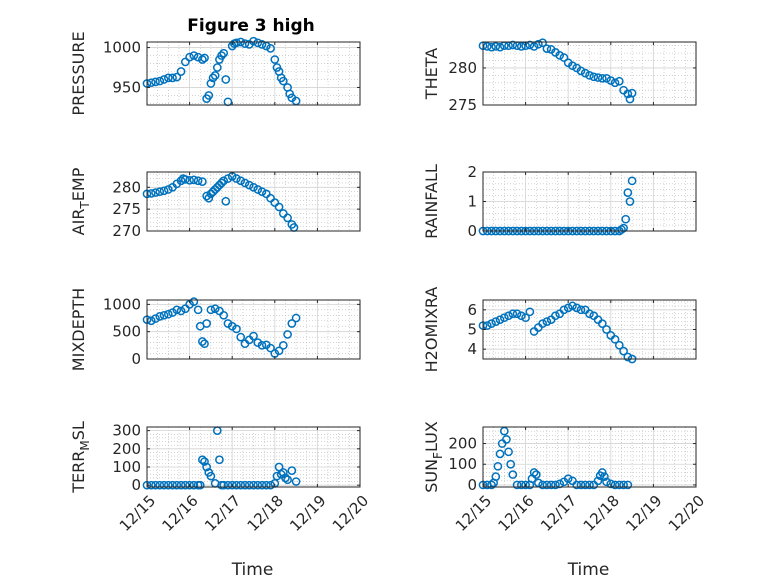  What do you see at coordinates (559, 201) in the screenshot?
I see `subplot-rainfall: 0 1 2 RAINFALL` at bounding box center [559, 201].